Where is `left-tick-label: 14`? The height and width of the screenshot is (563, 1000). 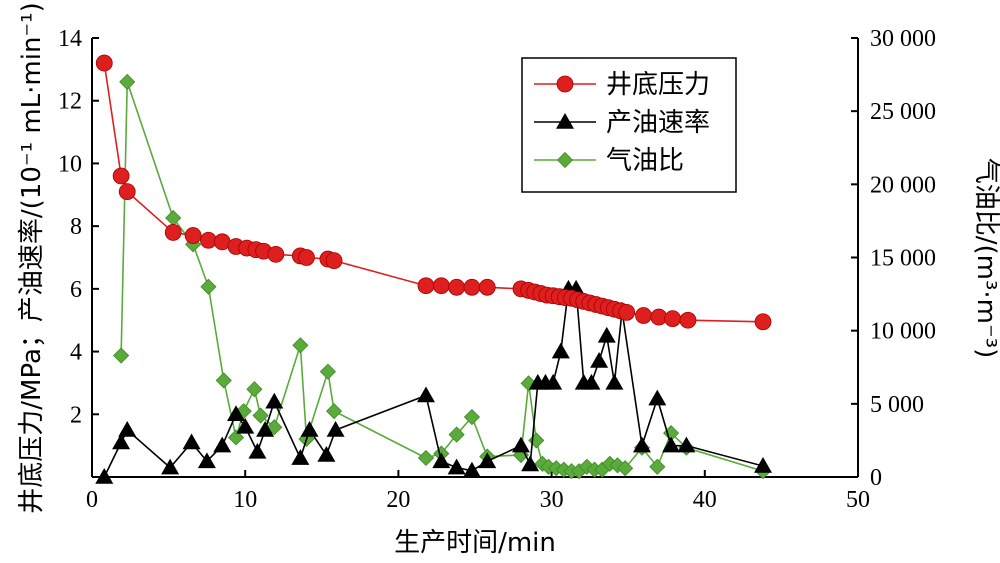
left-tick-label: 14 is located at coordinates (70, 39).